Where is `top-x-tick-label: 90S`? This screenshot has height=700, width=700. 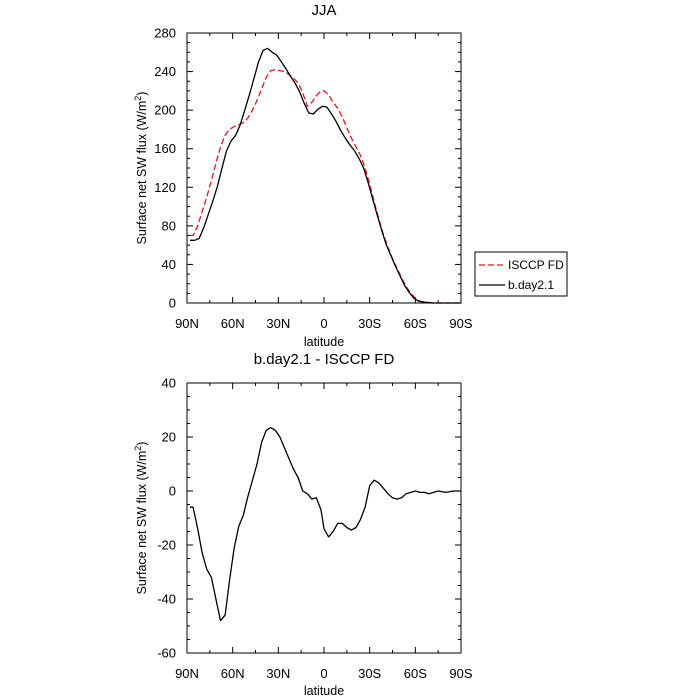 top-x-tick-label: 90S is located at coordinates (460, 323).